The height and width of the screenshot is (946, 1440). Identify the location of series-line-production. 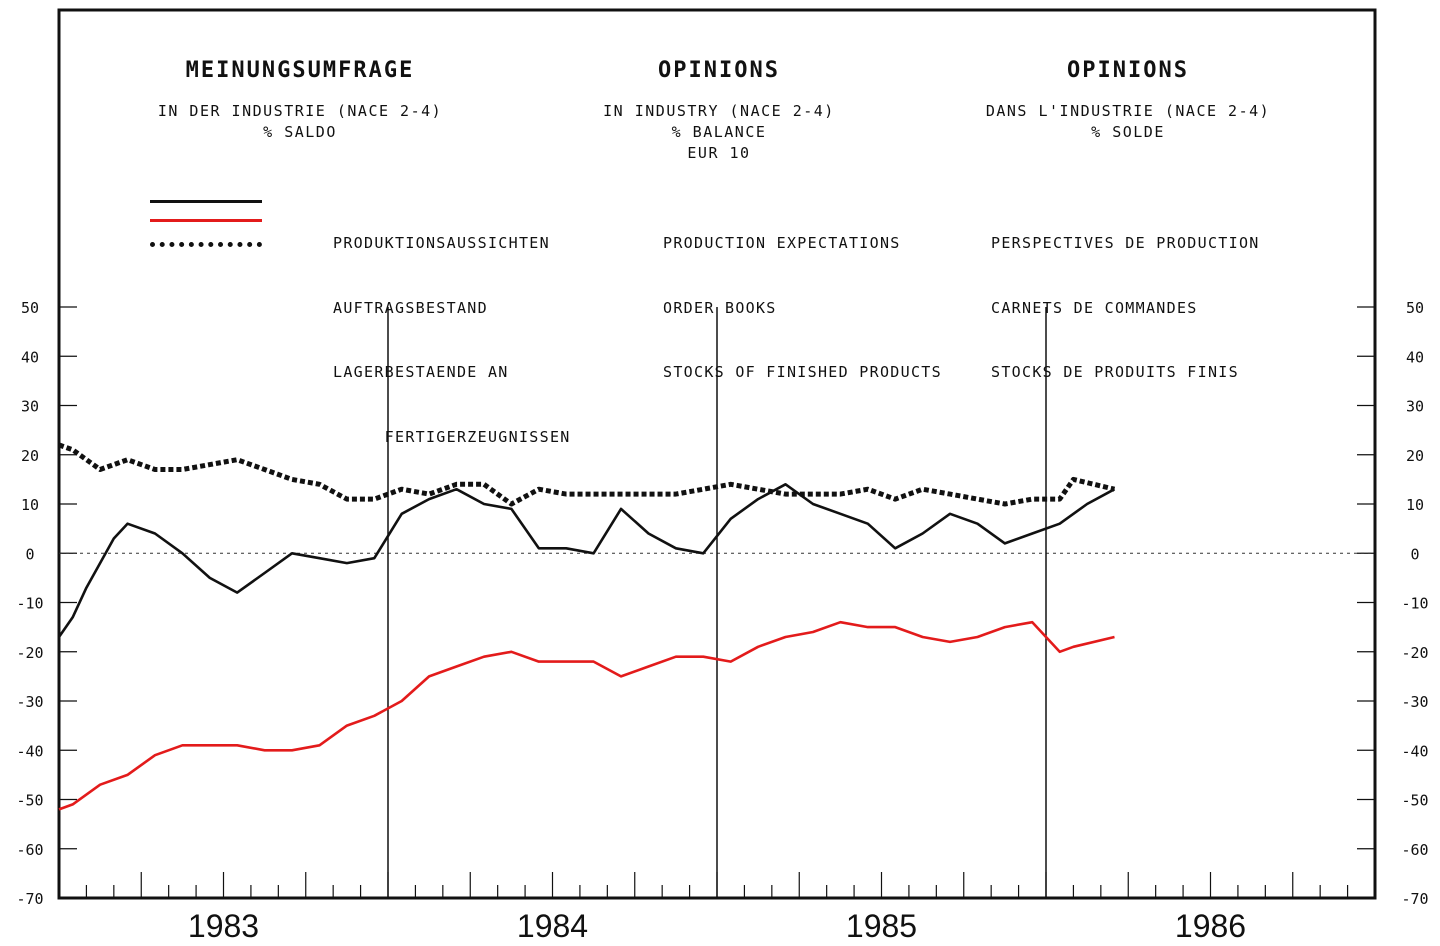
(586, 560).